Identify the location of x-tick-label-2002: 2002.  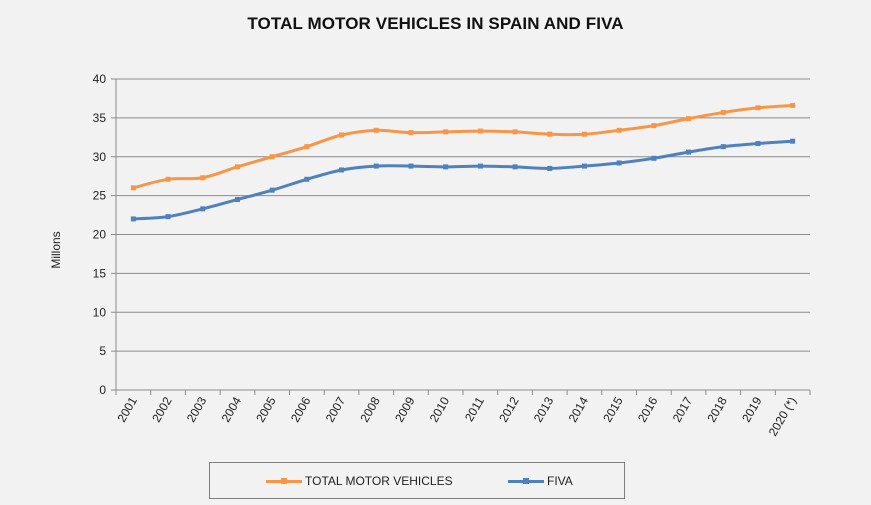
(162, 409).